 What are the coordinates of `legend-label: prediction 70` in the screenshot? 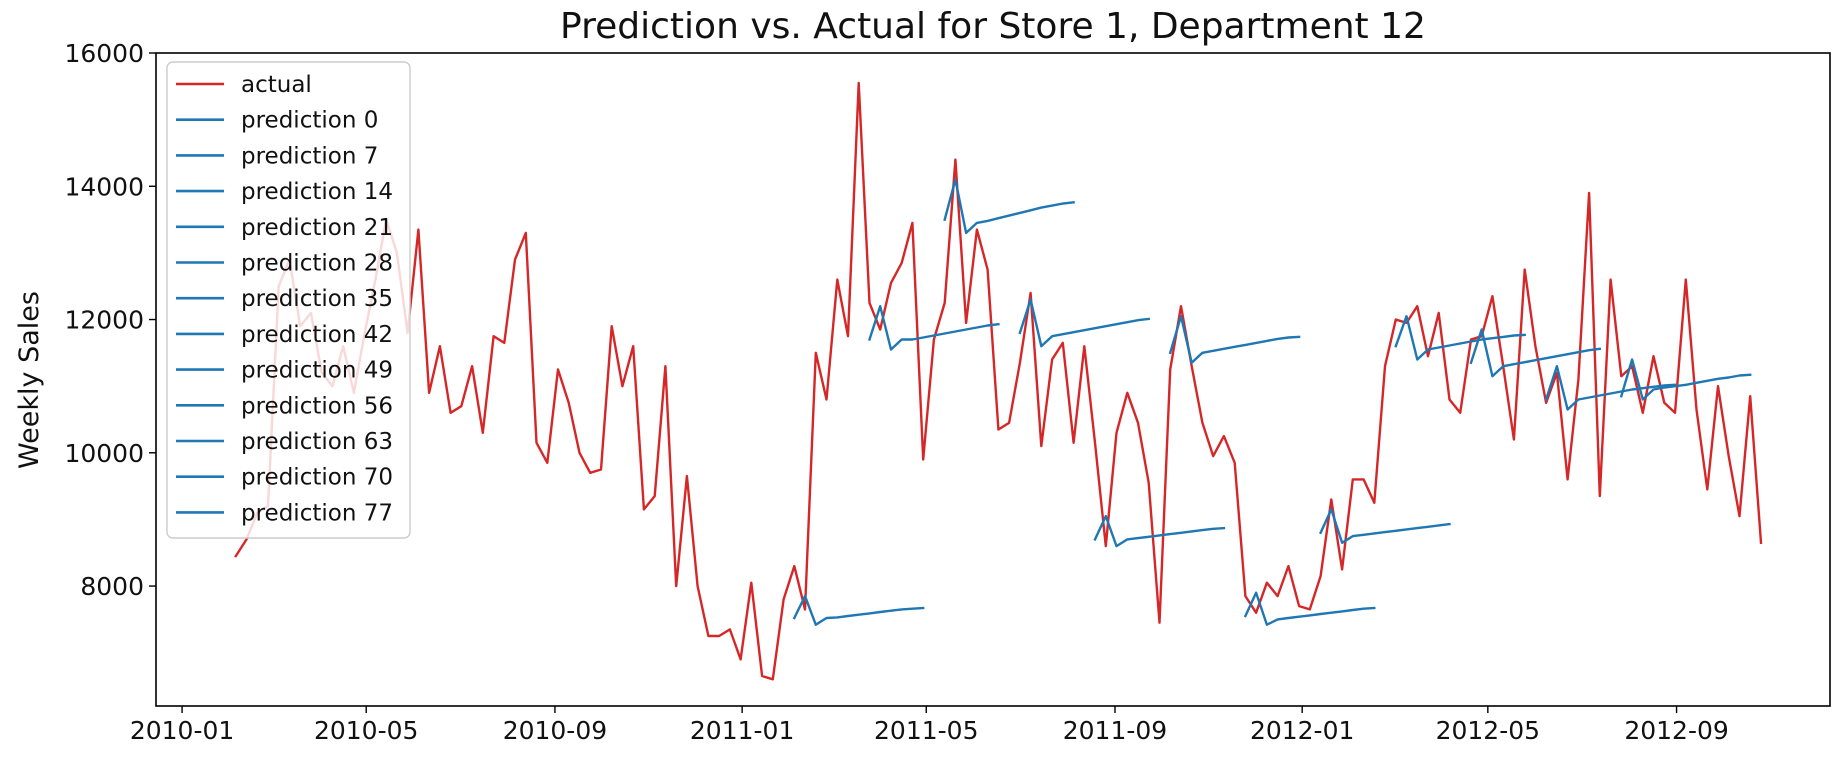 It's located at (317, 478).